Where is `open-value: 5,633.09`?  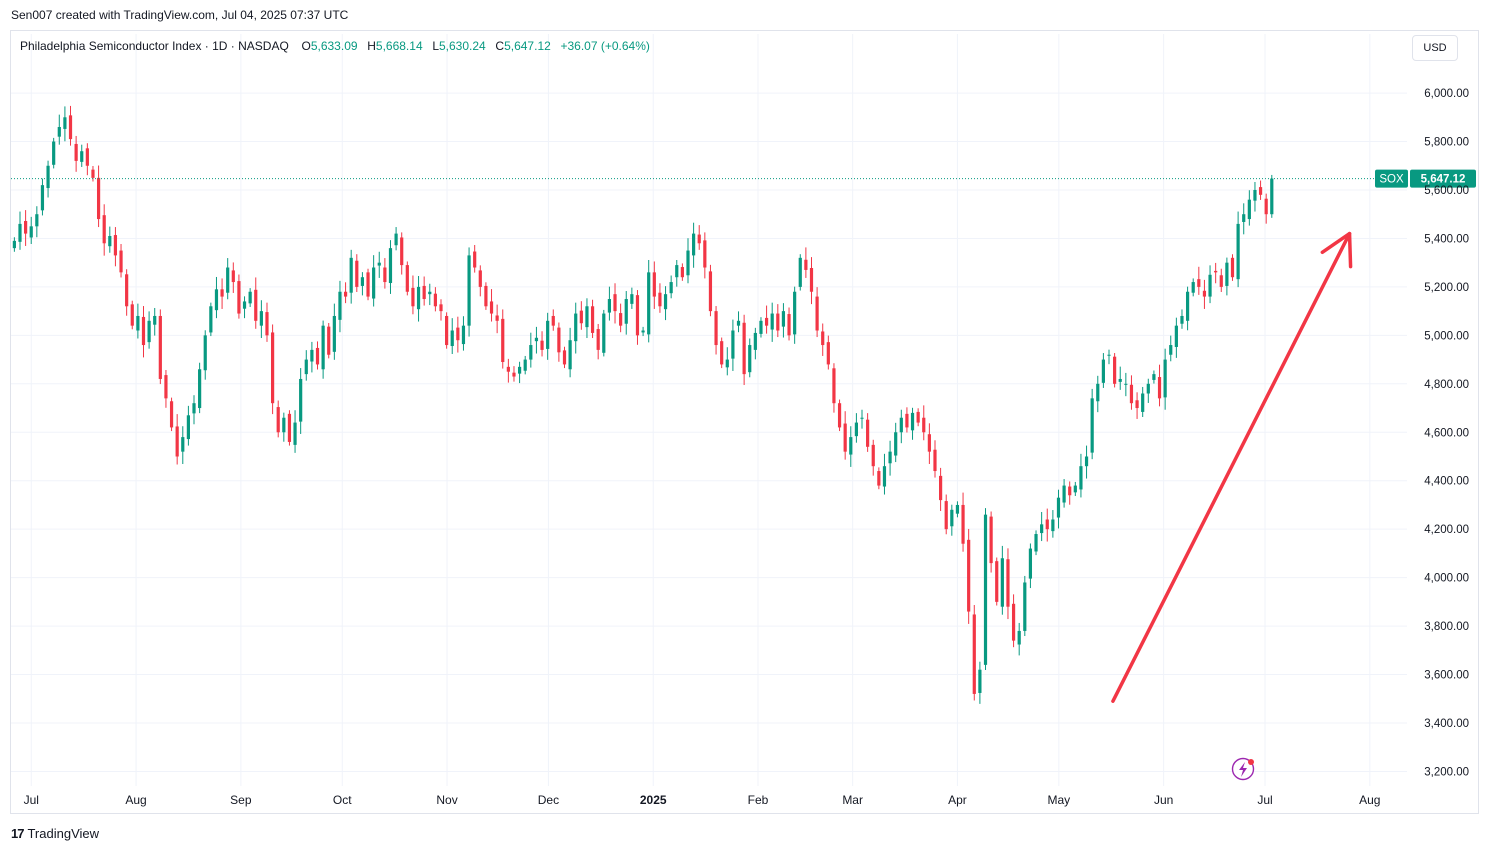
open-value: 5,633.09 is located at coordinates (334, 46).